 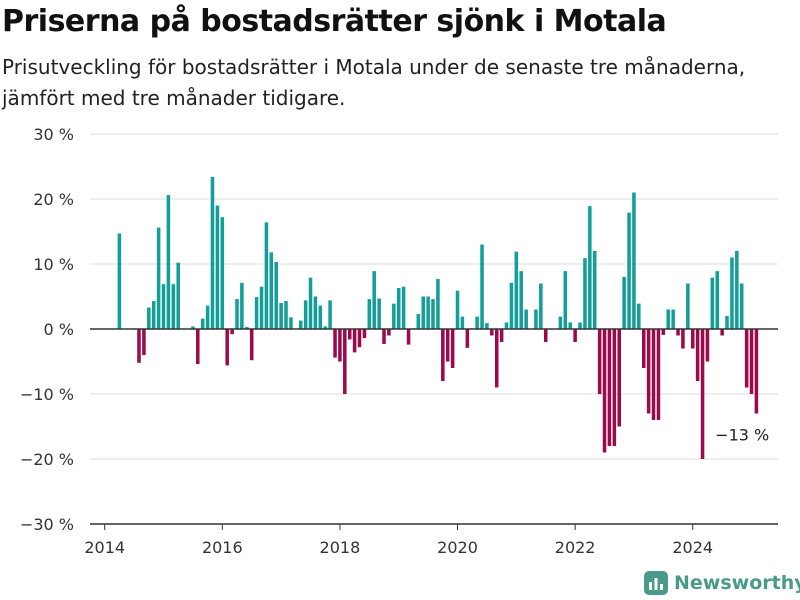 I want to click on x-tick-label: 2020, so click(x=457, y=547).